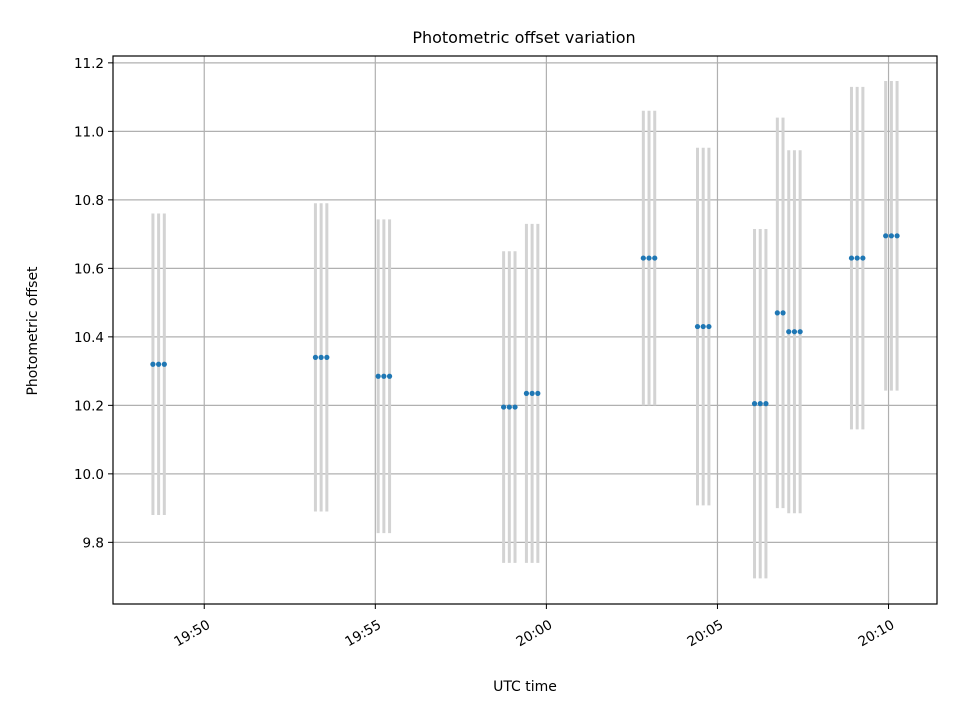 The height and width of the screenshot is (720, 960). I want to click on y-tick-label: 10.4, so click(89, 338).